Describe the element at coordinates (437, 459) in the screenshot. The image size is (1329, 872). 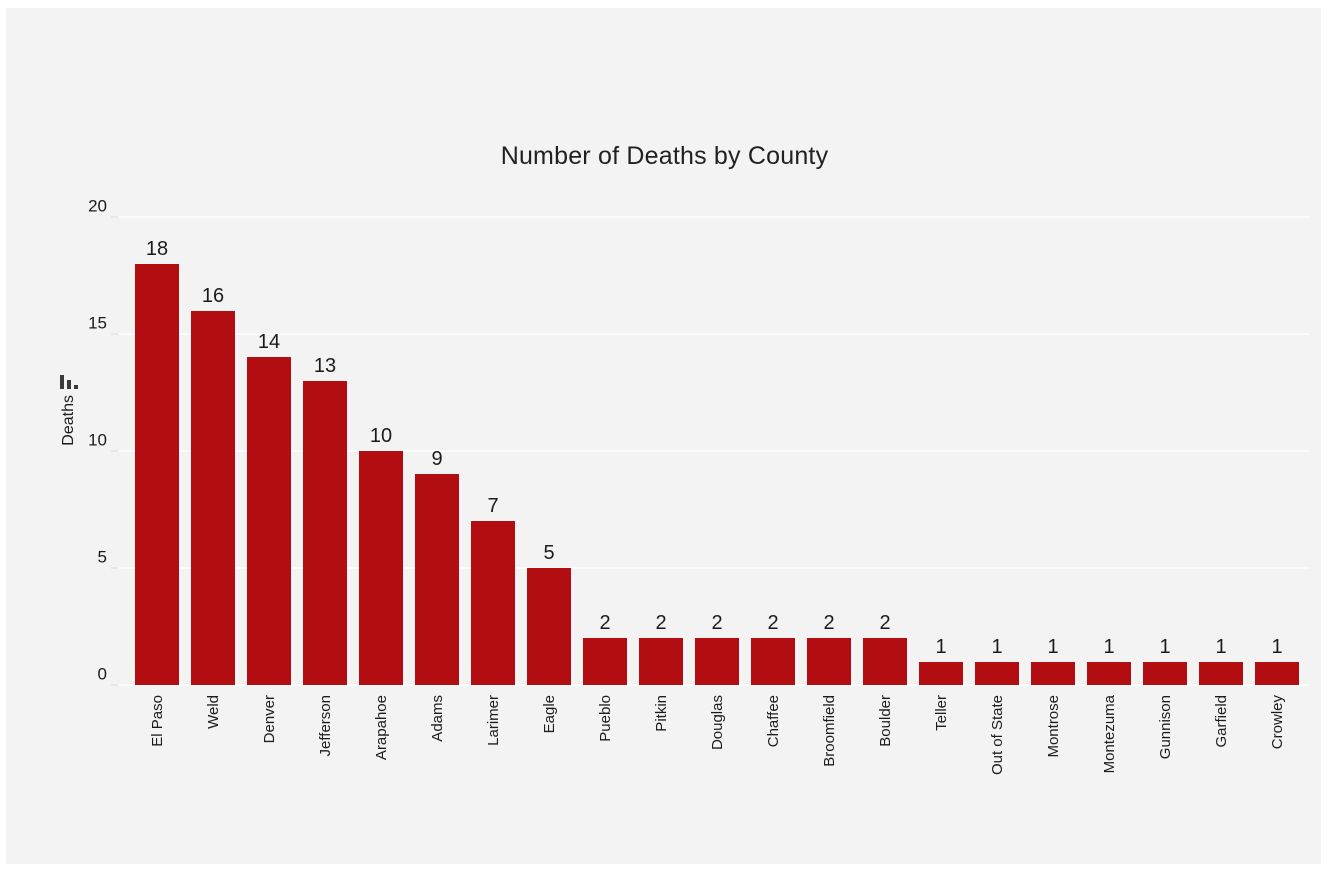
I see `bar-value-label: 9` at that location.